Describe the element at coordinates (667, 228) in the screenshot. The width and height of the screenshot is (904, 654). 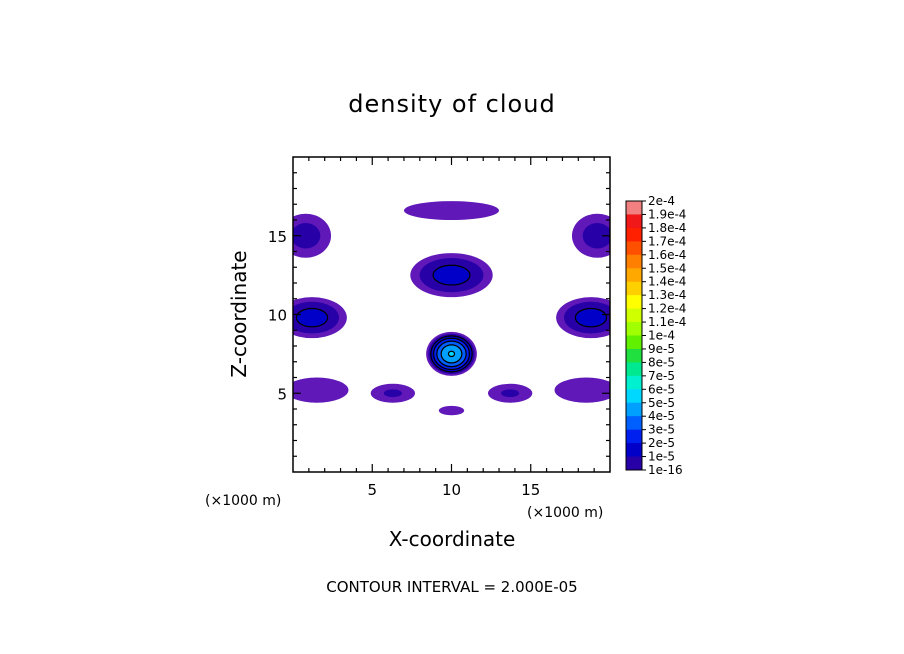
I see `colorbar-label: 1.8e-4` at that location.